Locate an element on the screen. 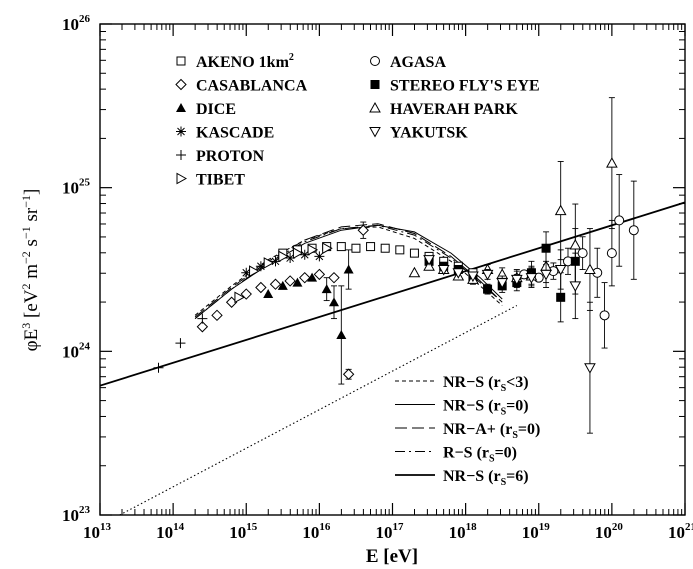 This screenshot has width=693, height=569. legend-entry: KASCADE is located at coordinates (225, 133).